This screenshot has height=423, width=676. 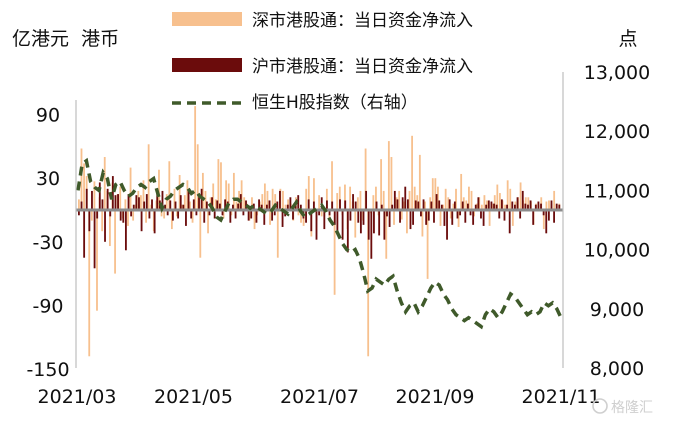 I want to click on left-tick-label: -30, so click(x=47, y=243).